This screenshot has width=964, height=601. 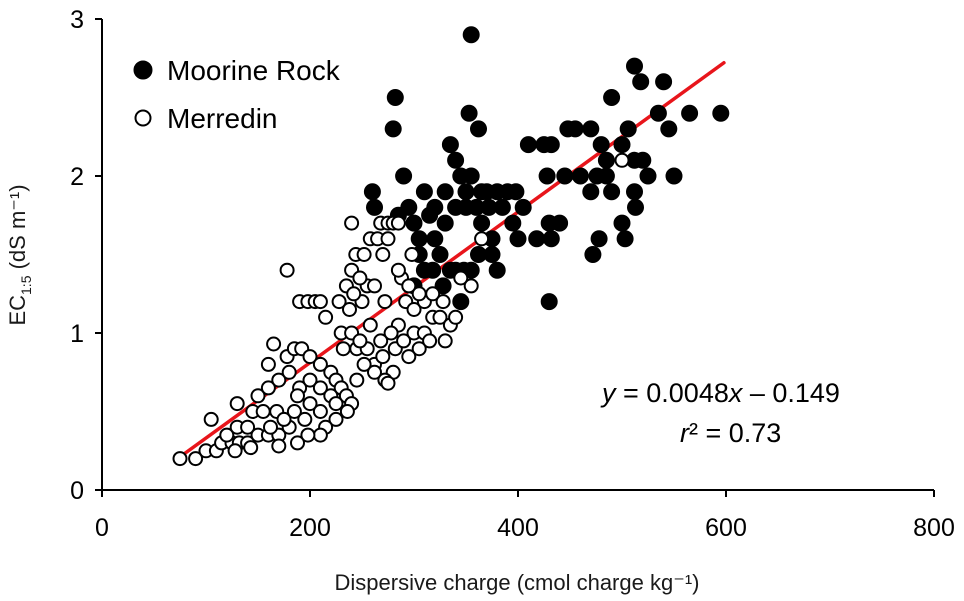 I want to click on y-tick-label: 3, so click(x=77, y=20).